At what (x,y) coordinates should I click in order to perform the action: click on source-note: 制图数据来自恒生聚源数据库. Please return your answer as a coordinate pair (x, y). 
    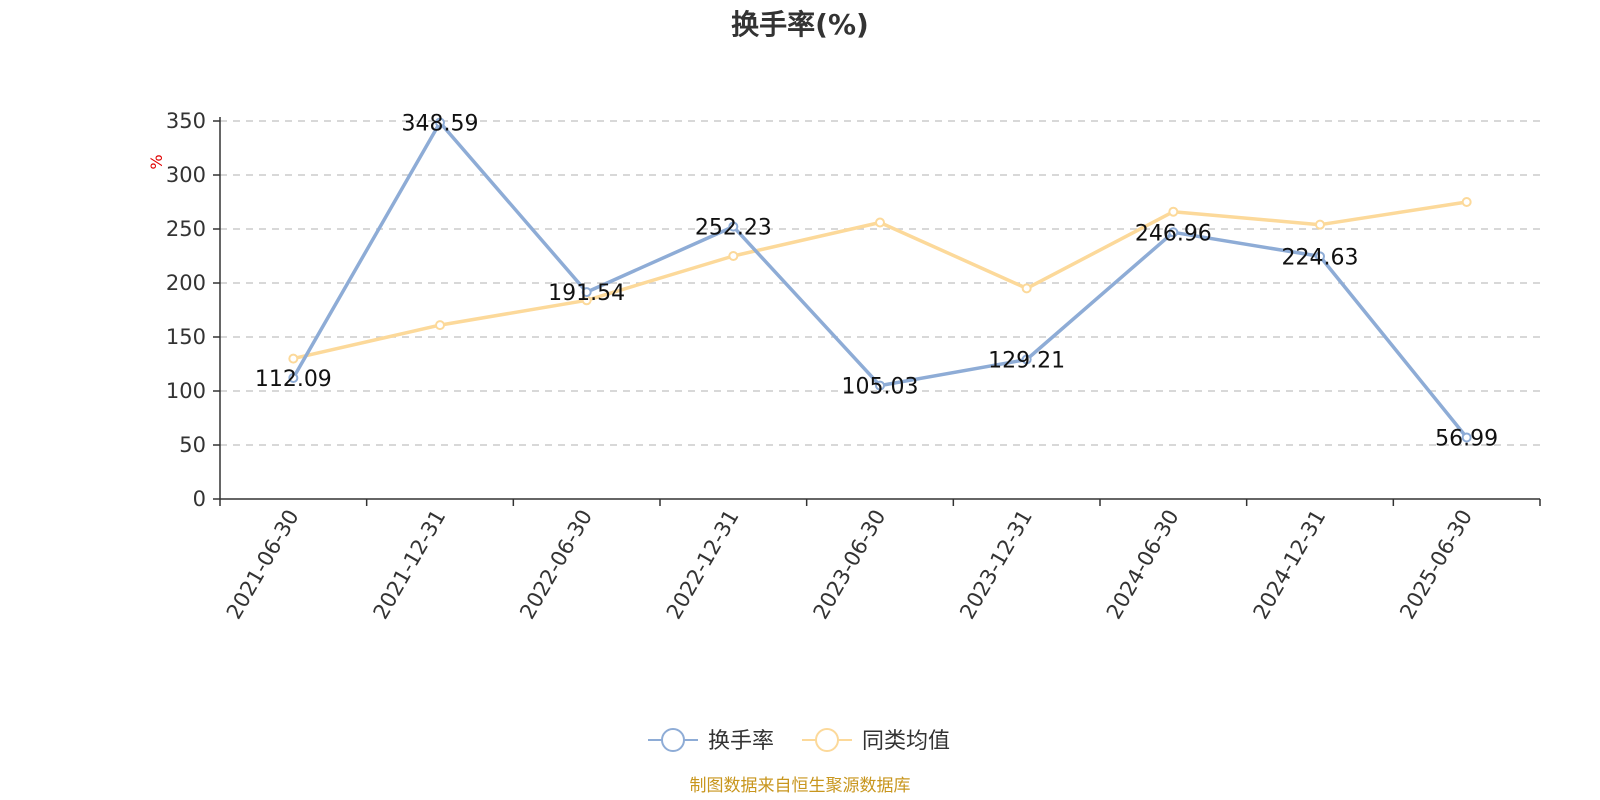
    Looking at the image, I should click on (800, 786).